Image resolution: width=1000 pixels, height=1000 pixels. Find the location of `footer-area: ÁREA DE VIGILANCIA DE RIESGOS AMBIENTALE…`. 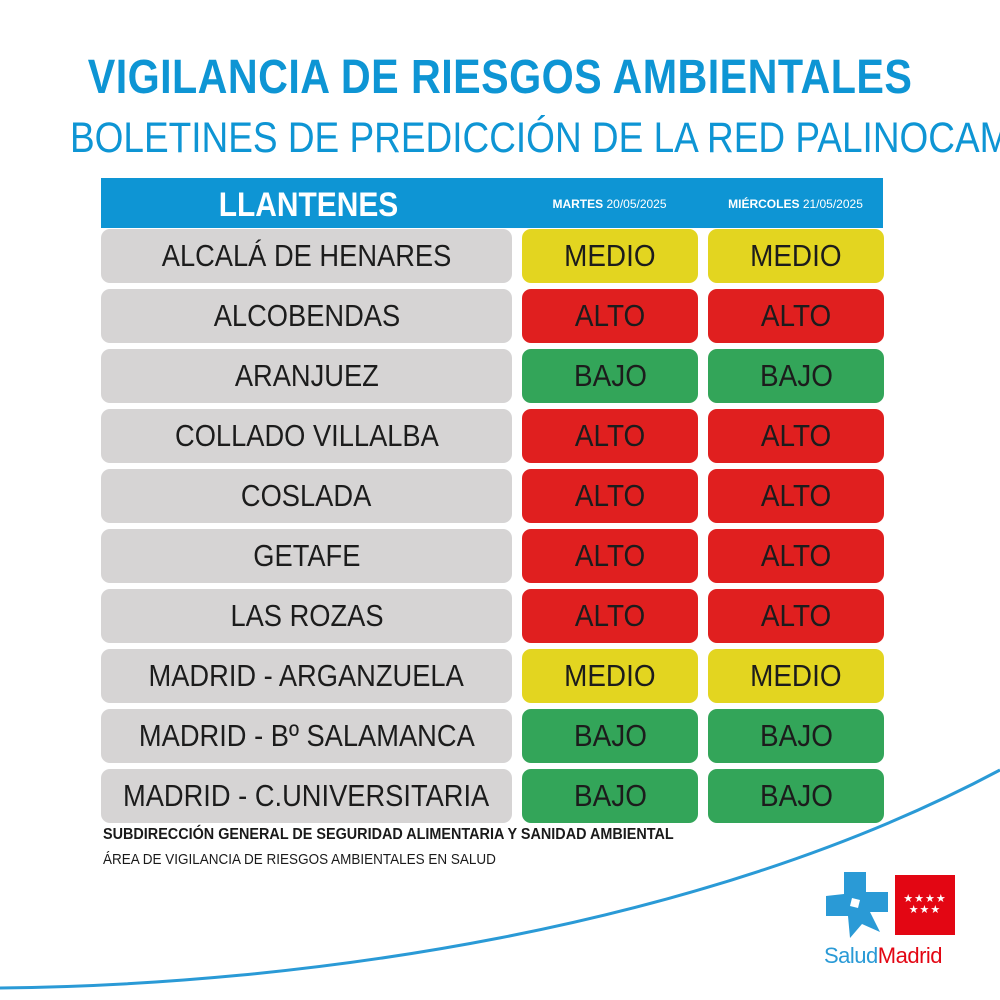

footer-area: ÁREA DE VIGILANCIA DE RIESGOS AMBIENTALE… is located at coordinates (299, 859).